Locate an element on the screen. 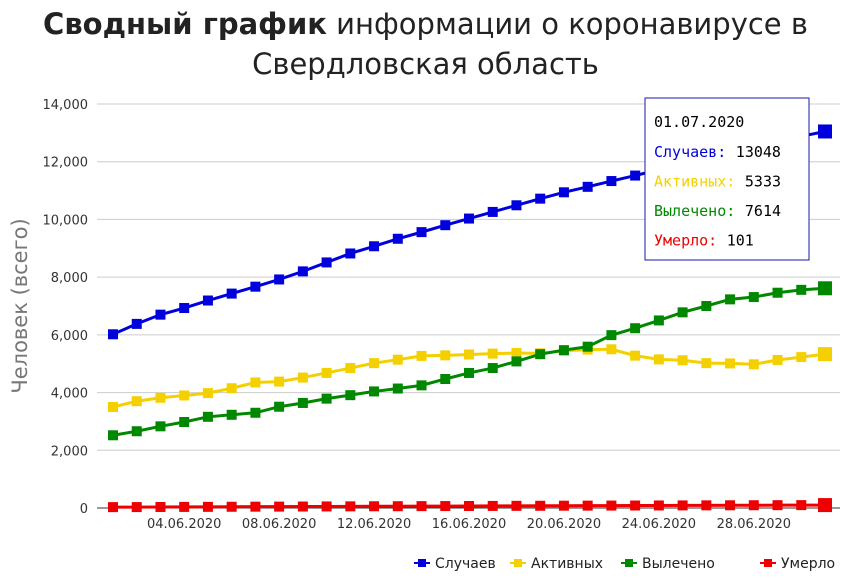 The width and height of the screenshot is (851, 579). legend-item: Умерло is located at coordinates (797, 564).